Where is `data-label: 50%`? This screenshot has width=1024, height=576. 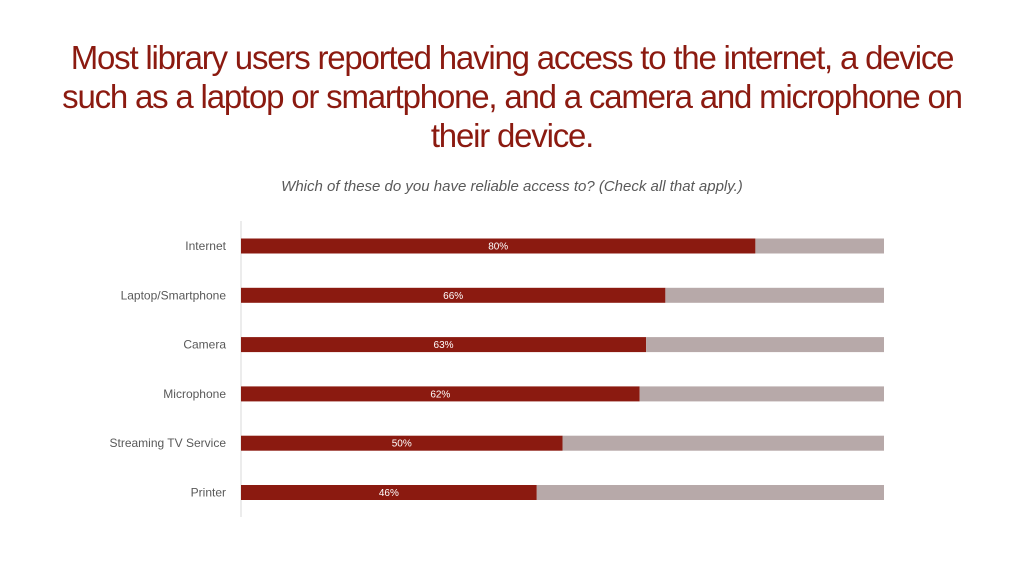 data-label: 50% is located at coordinates (402, 444).